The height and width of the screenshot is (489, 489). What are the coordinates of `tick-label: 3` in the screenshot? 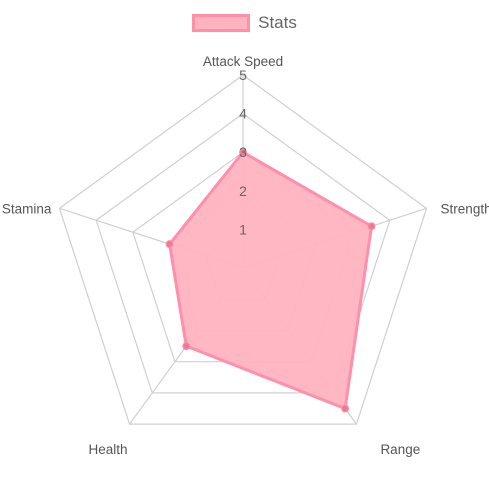 It's located at (243, 152).